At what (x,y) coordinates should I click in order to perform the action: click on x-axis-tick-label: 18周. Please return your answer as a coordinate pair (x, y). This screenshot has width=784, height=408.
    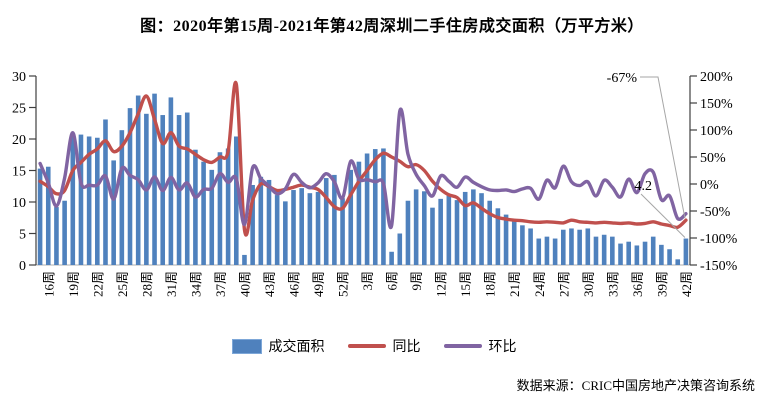
    Looking at the image, I should click on (490, 284).